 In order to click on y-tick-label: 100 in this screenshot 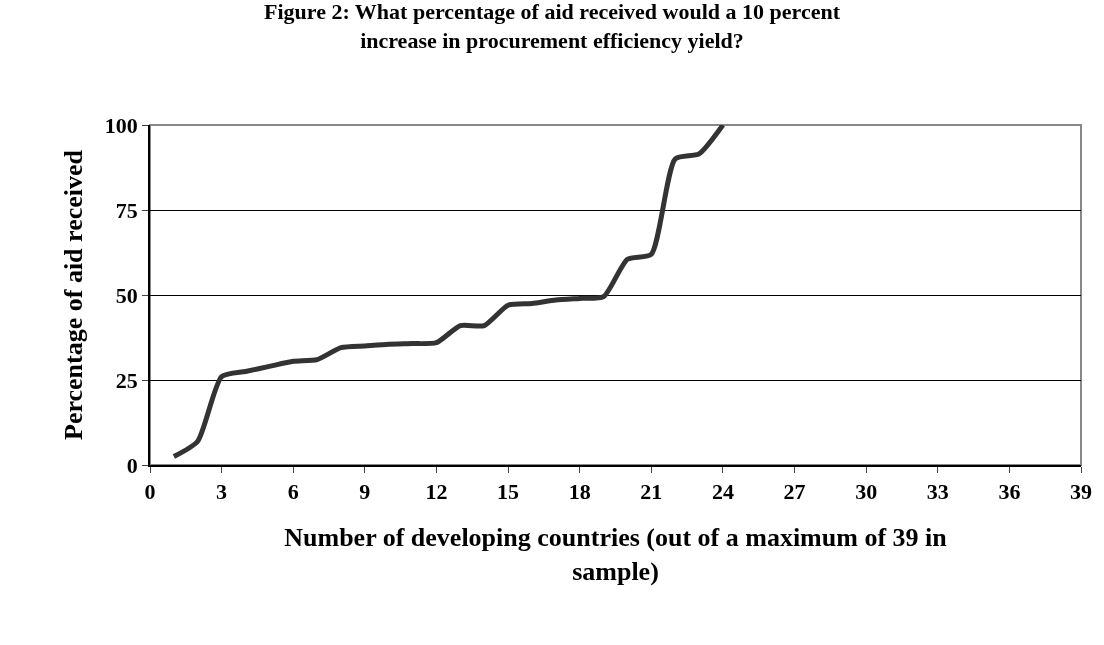, I will do `click(121, 125)`.